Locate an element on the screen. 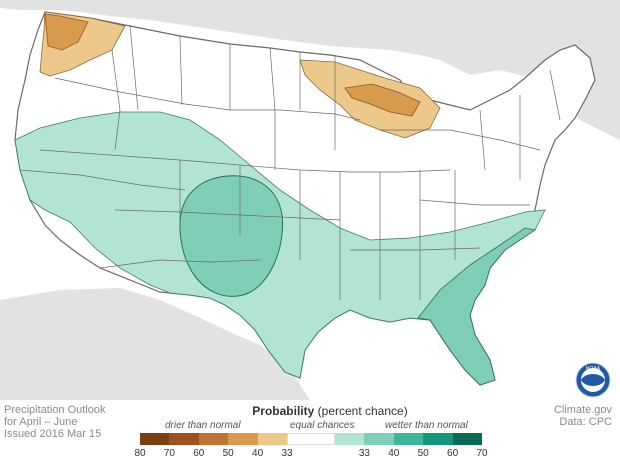  legend-title-rest: (percent chance) is located at coordinates (362, 411).